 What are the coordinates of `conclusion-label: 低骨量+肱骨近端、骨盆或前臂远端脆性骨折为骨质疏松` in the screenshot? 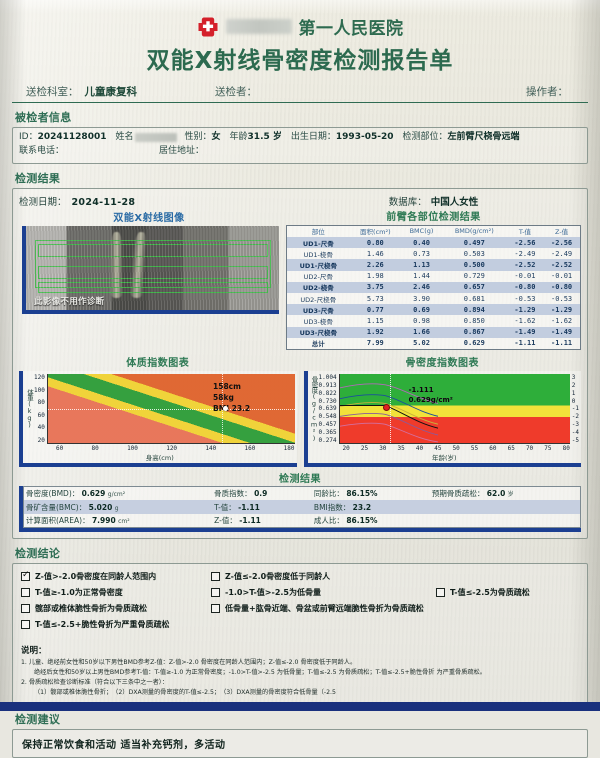 It's located at (324, 609).